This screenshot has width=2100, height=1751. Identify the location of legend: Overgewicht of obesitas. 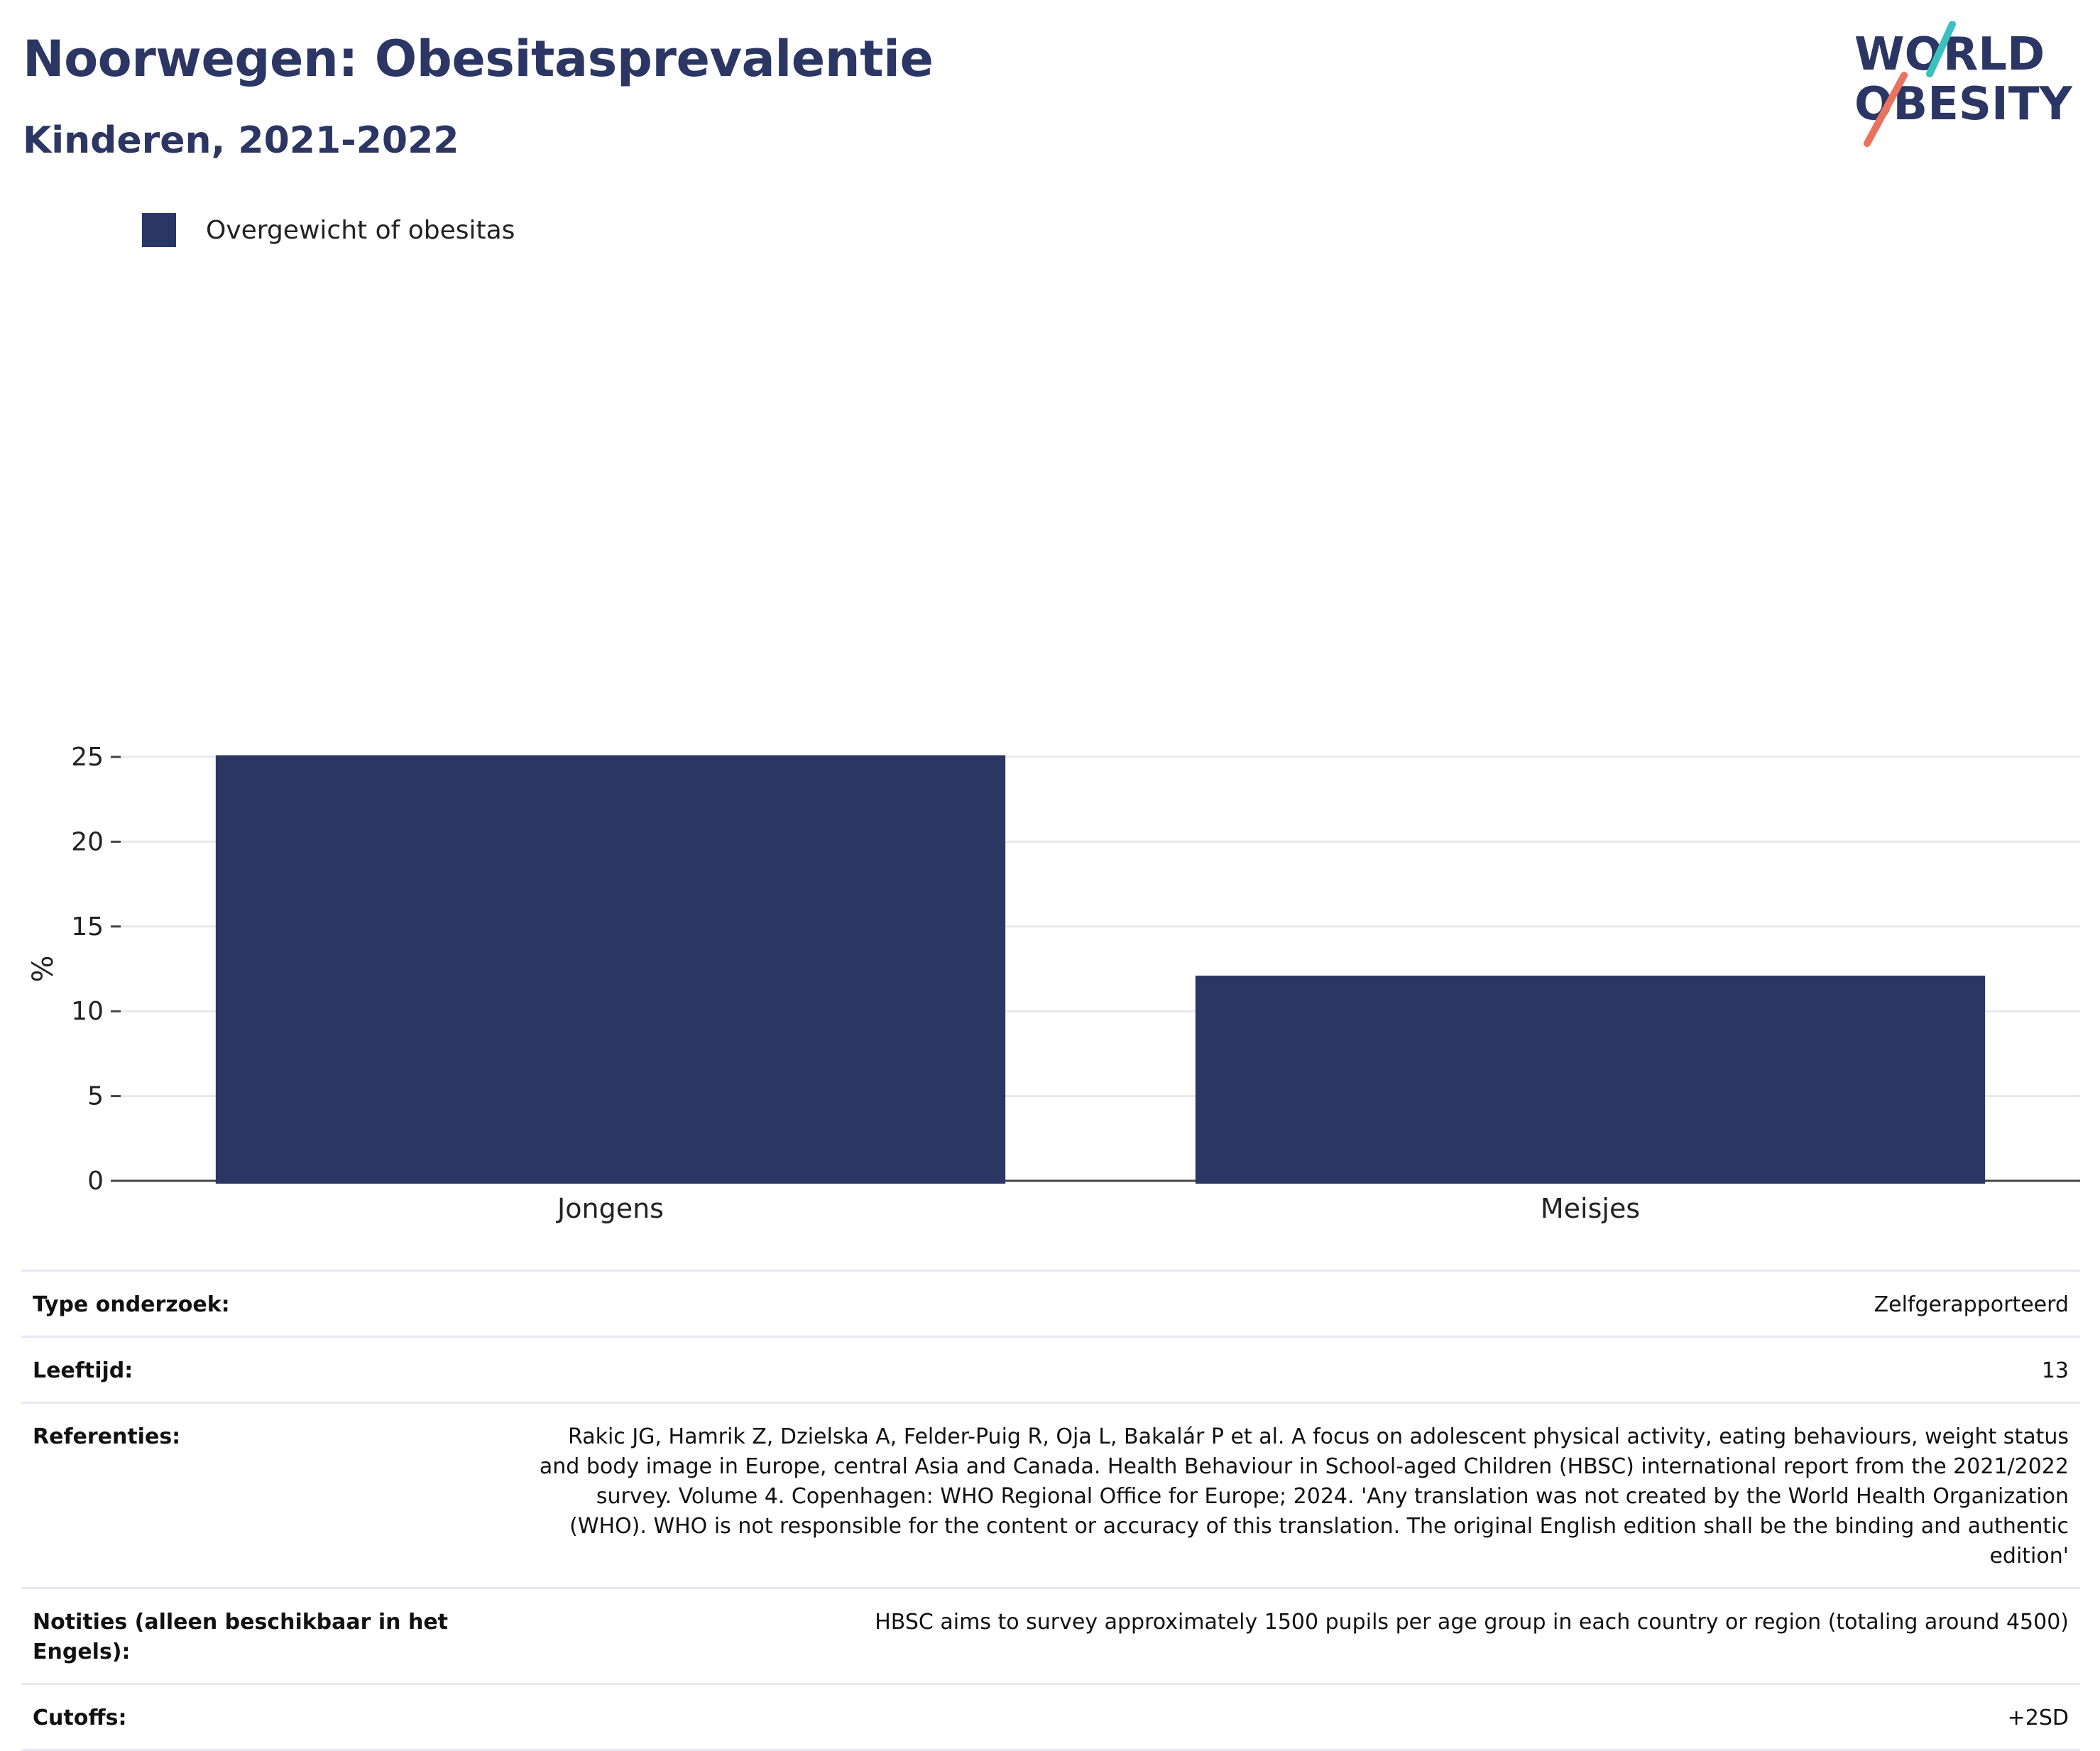
(328, 230).